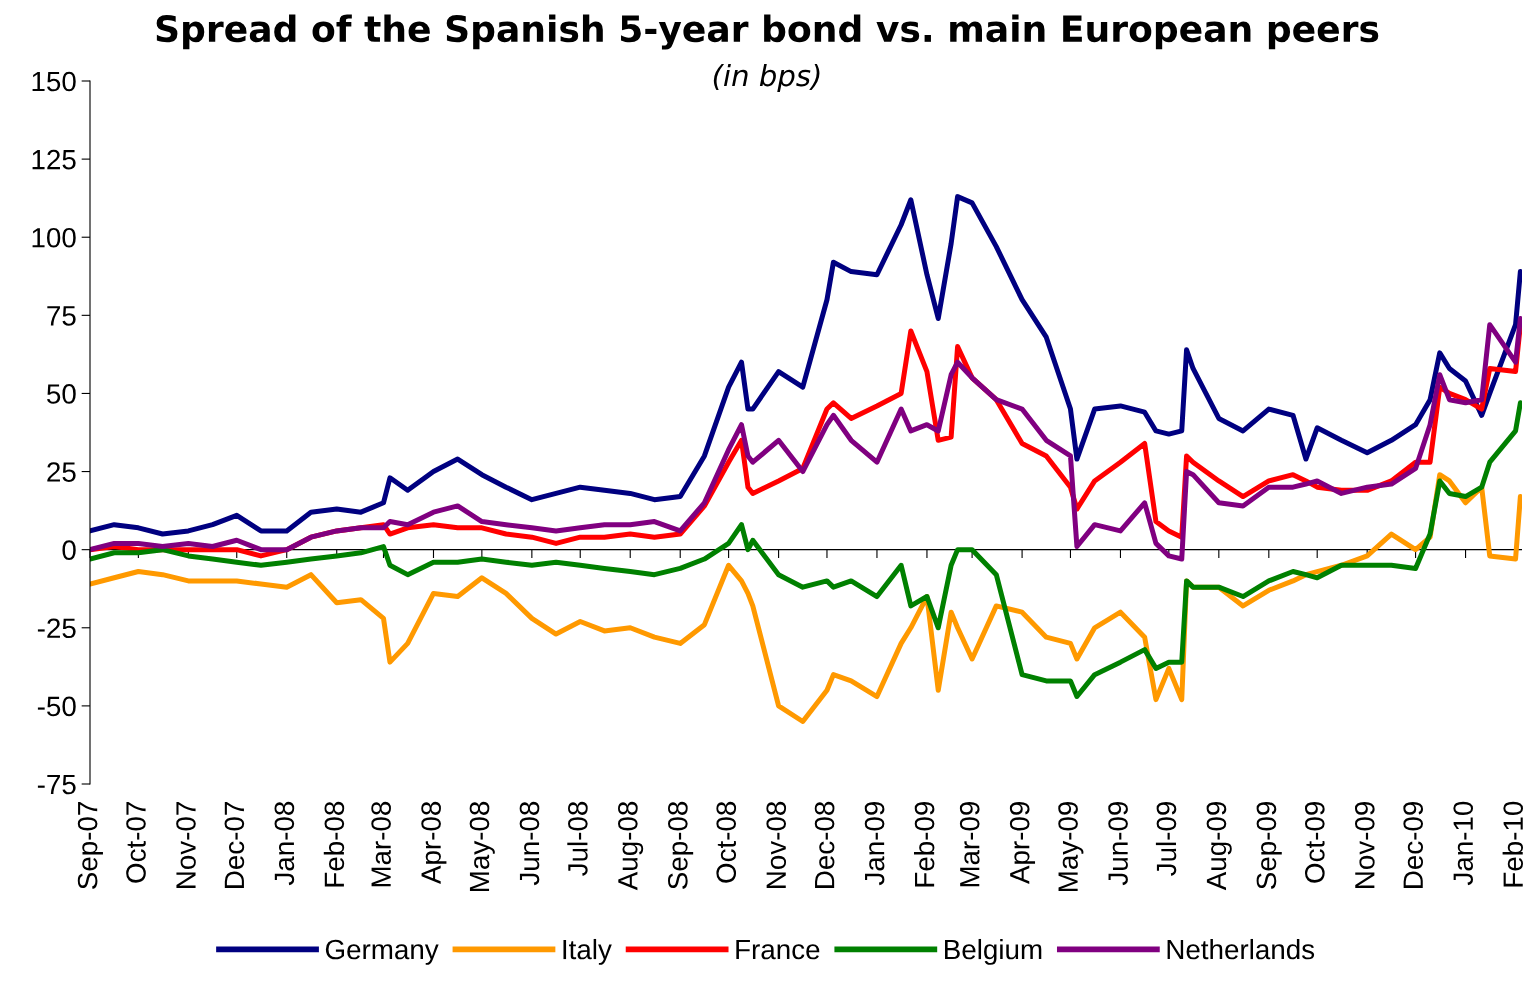 The height and width of the screenshot is (982, 1534). I want to click on legend-label: France, so click(778, 949).